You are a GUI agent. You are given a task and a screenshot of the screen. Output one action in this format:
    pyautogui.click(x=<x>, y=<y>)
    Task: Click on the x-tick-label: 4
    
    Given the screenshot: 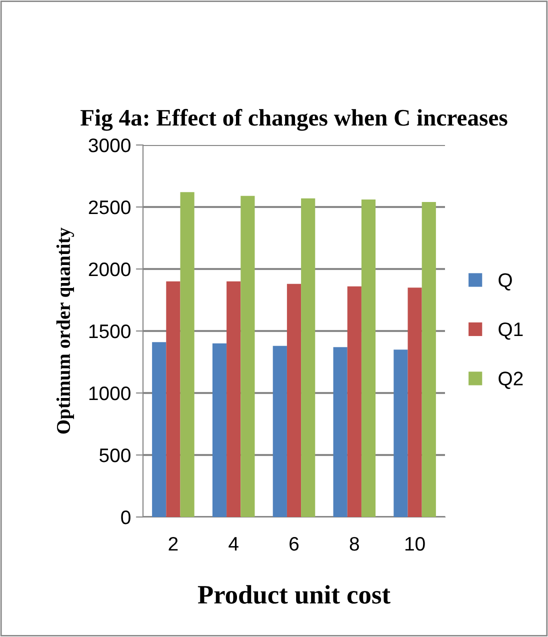 What is the action you would take?
    pyautogui.click(x=233, y=544)
    